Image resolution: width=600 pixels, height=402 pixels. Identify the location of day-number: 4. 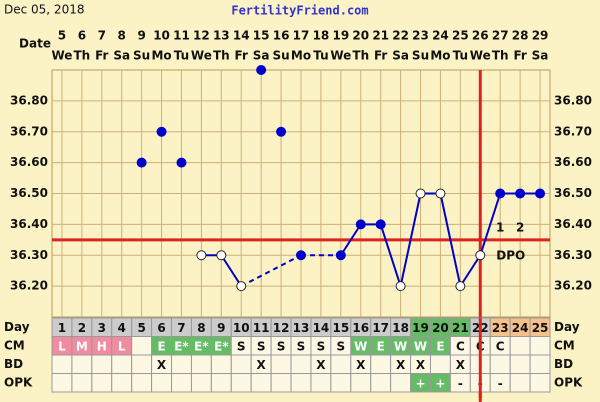
(122, 328).